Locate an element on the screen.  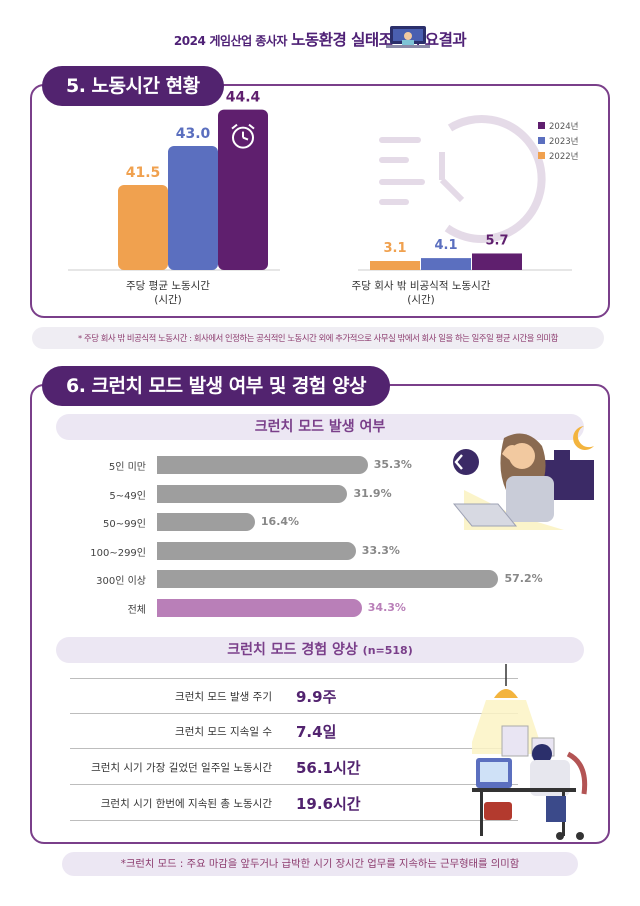
hbar-category-label: 5~49인 is located at coordinates (127, 496).